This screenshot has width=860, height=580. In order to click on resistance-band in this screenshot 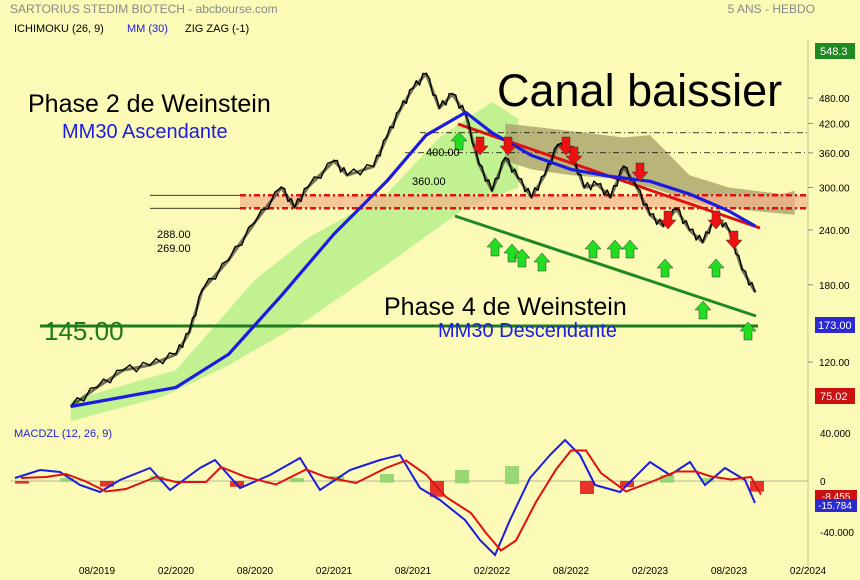, I will do `click(524, 202)`.